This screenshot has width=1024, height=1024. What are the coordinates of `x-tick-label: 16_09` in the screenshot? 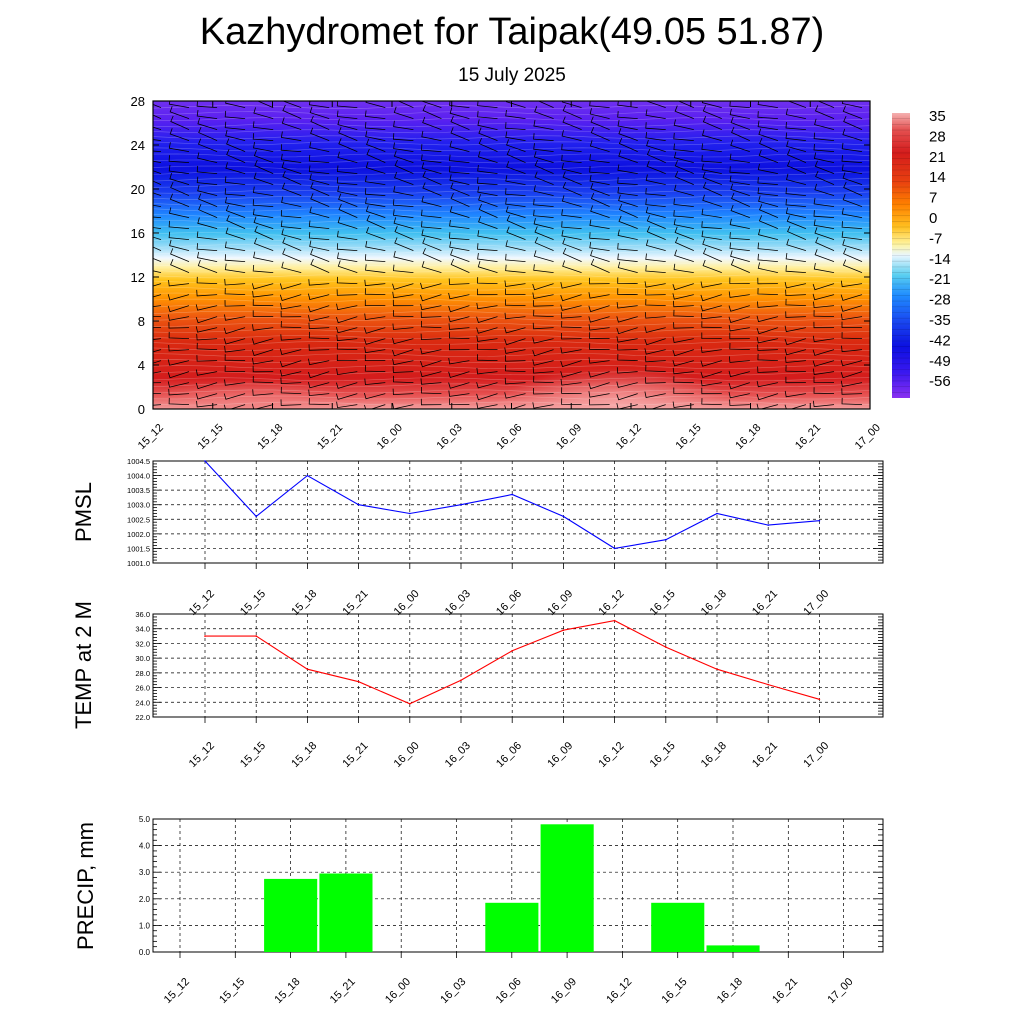 It's located at (560, 755).